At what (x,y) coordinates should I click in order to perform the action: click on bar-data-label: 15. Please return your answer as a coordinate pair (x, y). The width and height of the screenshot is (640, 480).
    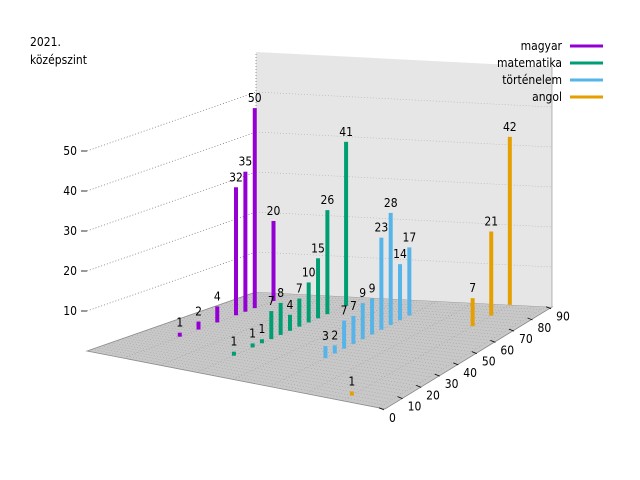
    Looking at the image, I should click on (318, 248).